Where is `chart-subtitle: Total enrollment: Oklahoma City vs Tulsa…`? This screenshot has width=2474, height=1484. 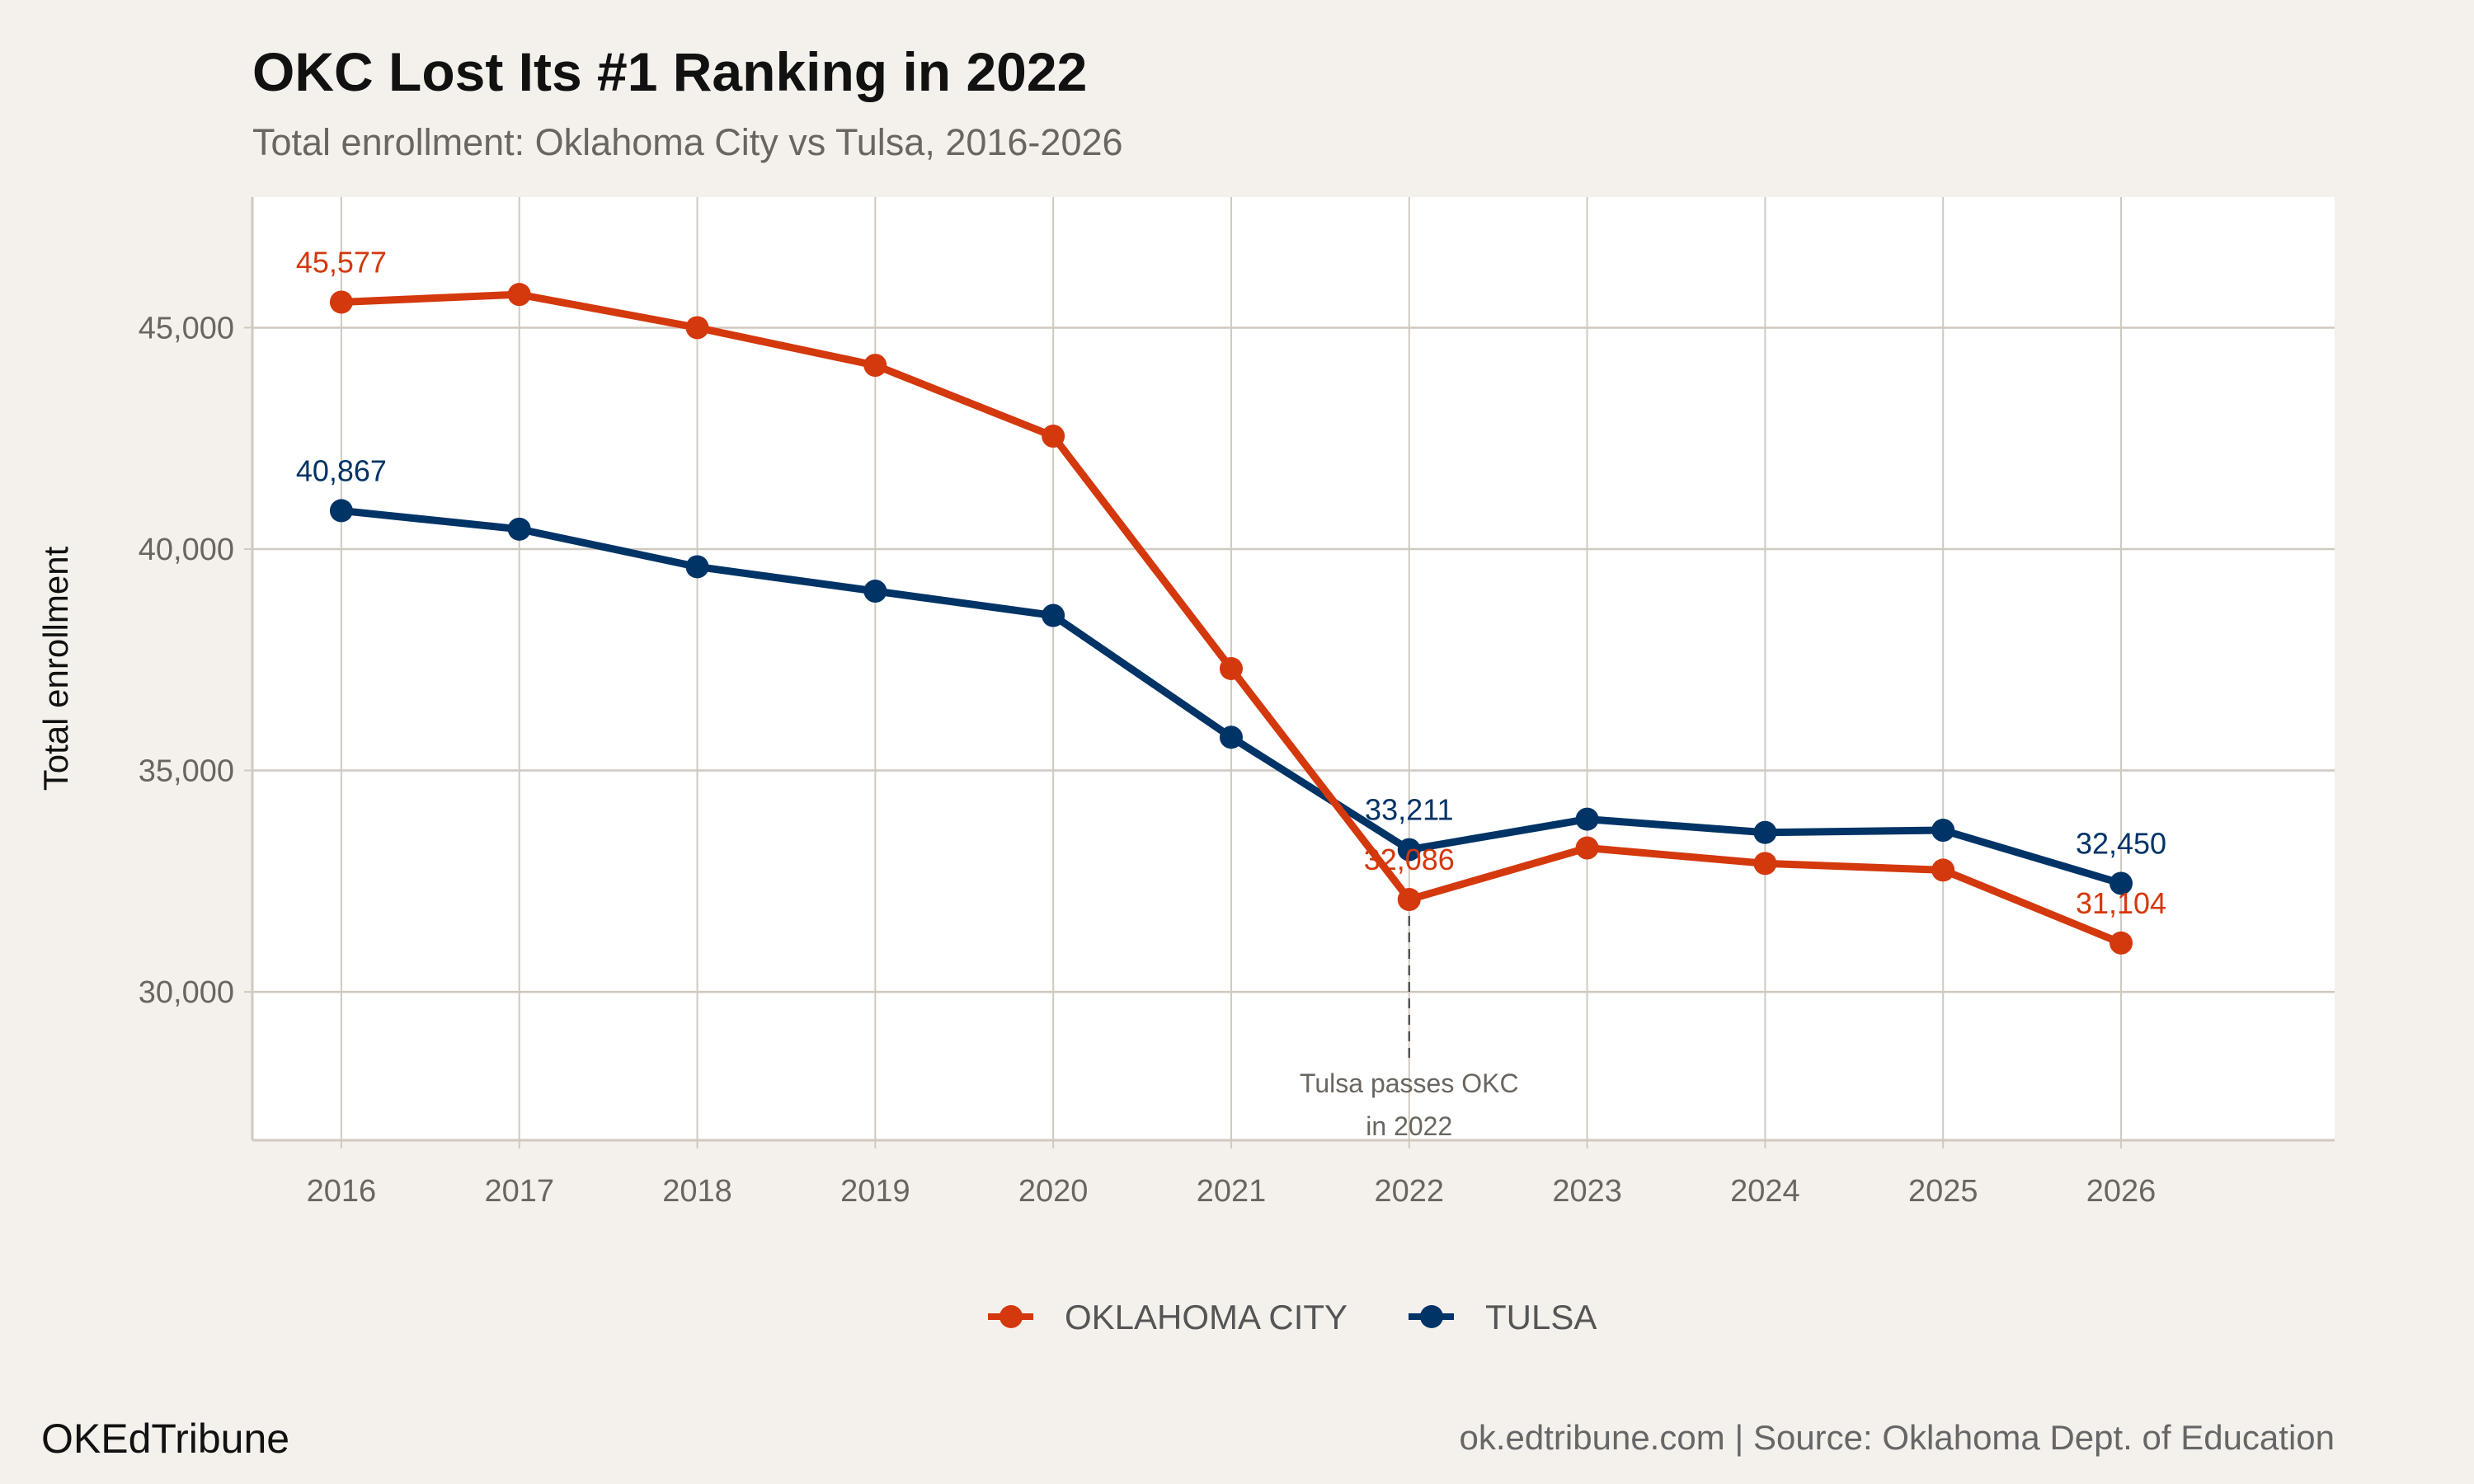
chart-subtitle: Total enrollment: Oklahoma City vs Tulsa… is located at coordinates (687, 142).